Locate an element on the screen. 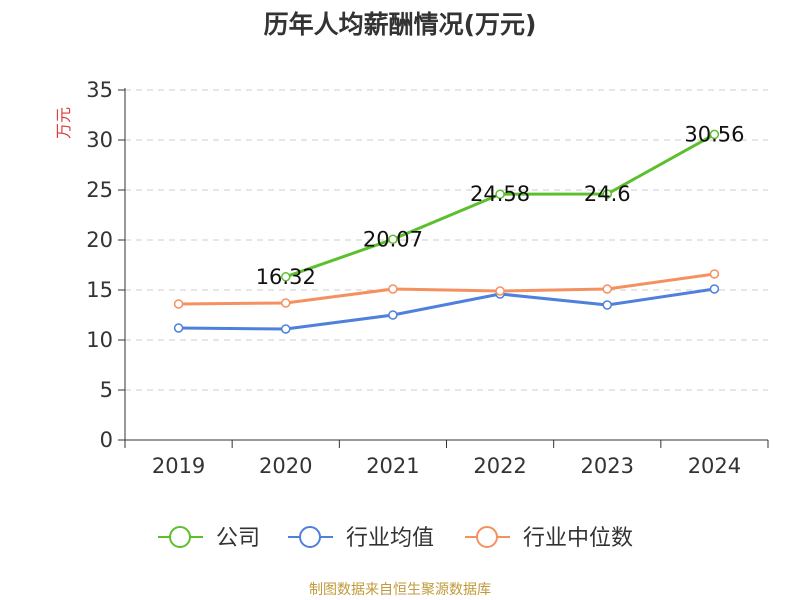 This screenshot has width=800, height=600. y-axis-label: 万元 is located at coordinates (63, 123).